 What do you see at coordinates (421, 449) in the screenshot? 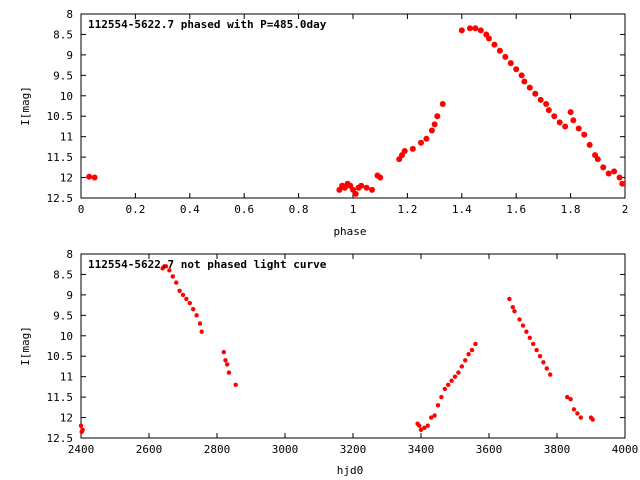
I see `unphased-x-tick-label: 3400` at bounding box center [421, 449].